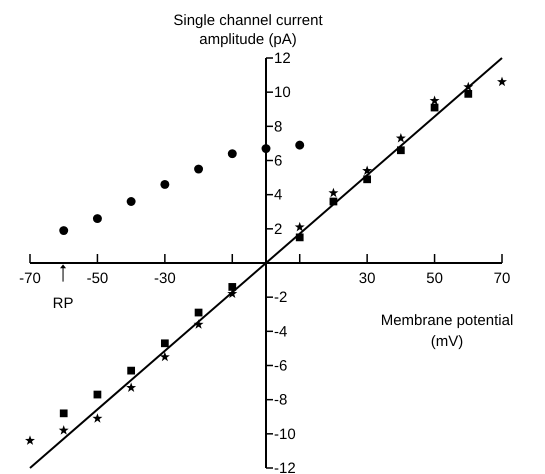 Image resolution: width=545 pixels, height=474 pixels. What do you see at coordinates (285, 434) in the screenshot?
I see `y-tick-label: -10` at bounding box center [285, 434].